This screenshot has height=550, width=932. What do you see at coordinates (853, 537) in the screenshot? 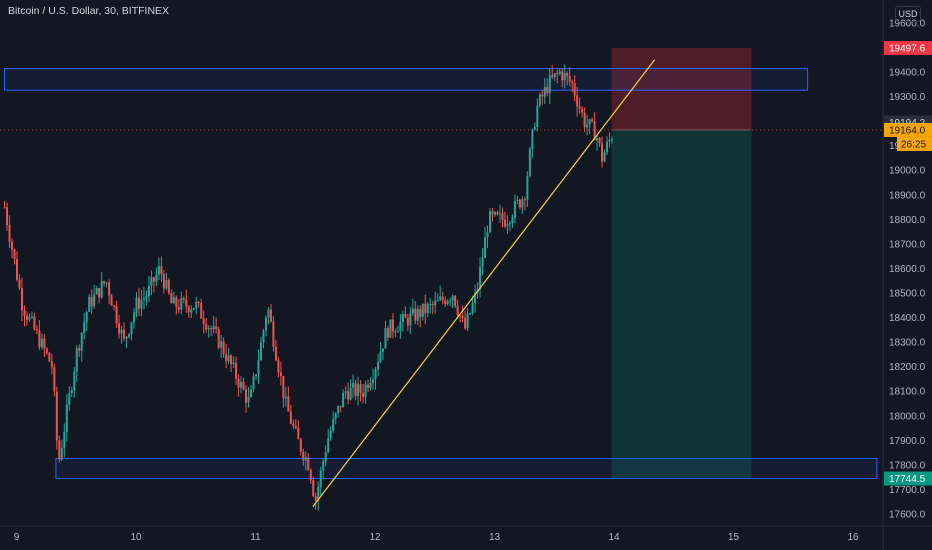
I see `x-tick-label: 16` at bounding box center [853, 537].